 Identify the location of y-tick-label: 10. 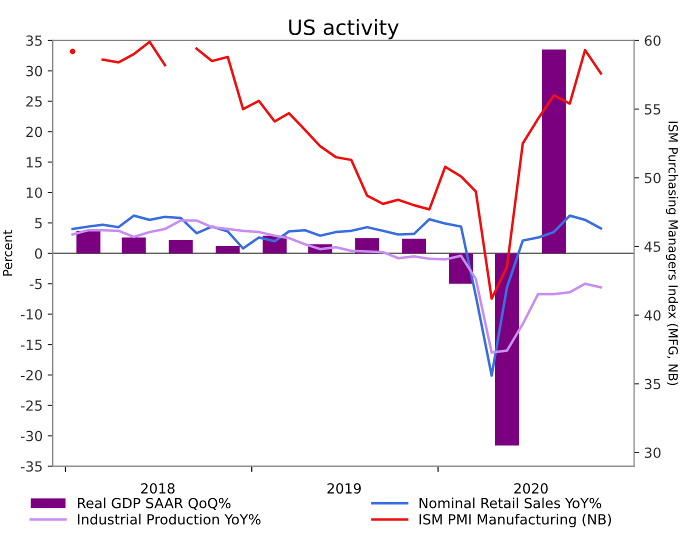
(34, 192).